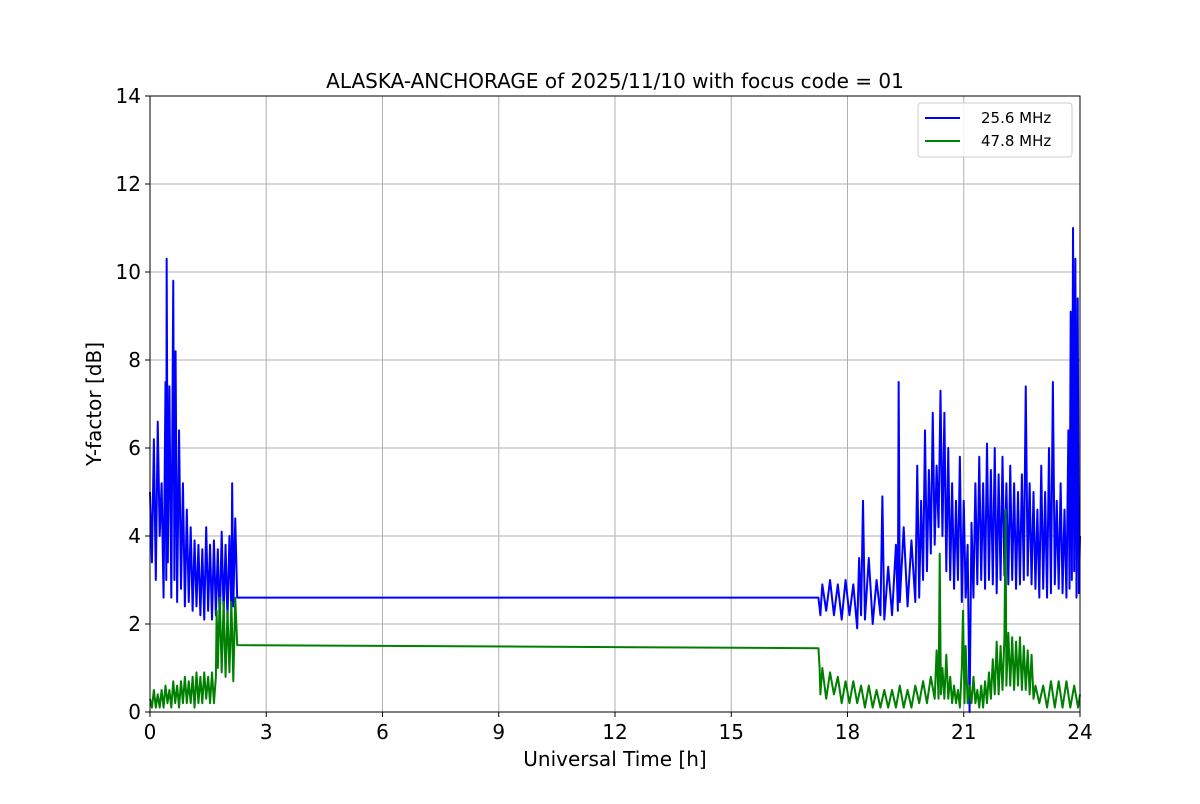  What do you see at coordinates (847, 732) in the screenshot?
I see `x-tick-label: 18` at bounding box center [847, 732].